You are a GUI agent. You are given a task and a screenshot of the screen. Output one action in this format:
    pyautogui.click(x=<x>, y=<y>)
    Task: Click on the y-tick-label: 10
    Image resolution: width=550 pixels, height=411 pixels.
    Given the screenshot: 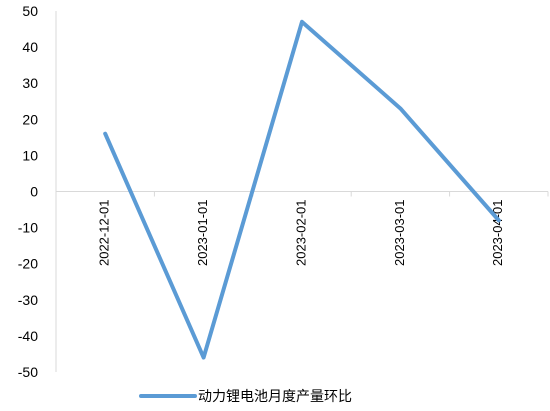 What is the action you would take?
    pyautogui.click(x=30, y=155)
    